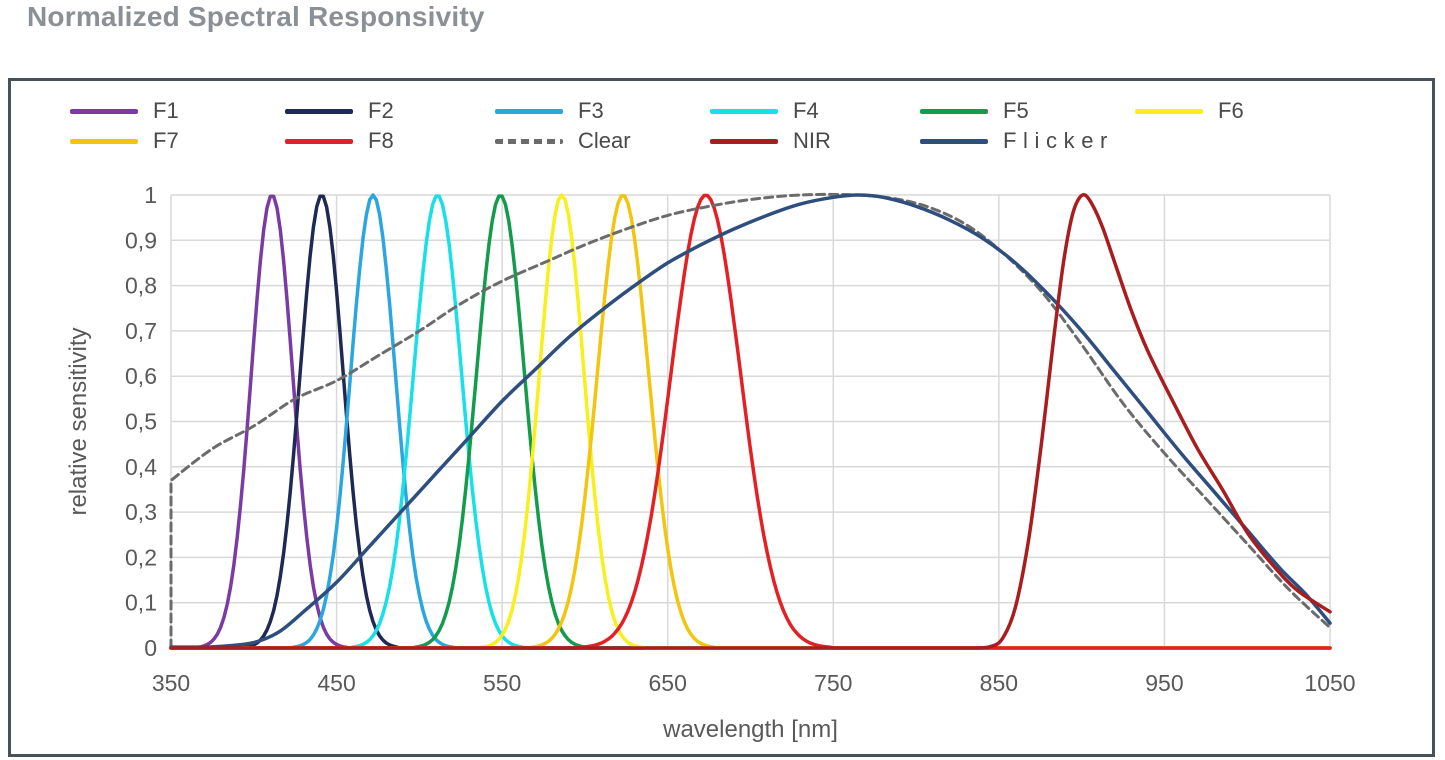 This screenshot has height=760, width=1445. What do you see at coordinates (833, 683) in the screenshot?
I see `x-tick-label: 750` at bounding box center [833, 683].